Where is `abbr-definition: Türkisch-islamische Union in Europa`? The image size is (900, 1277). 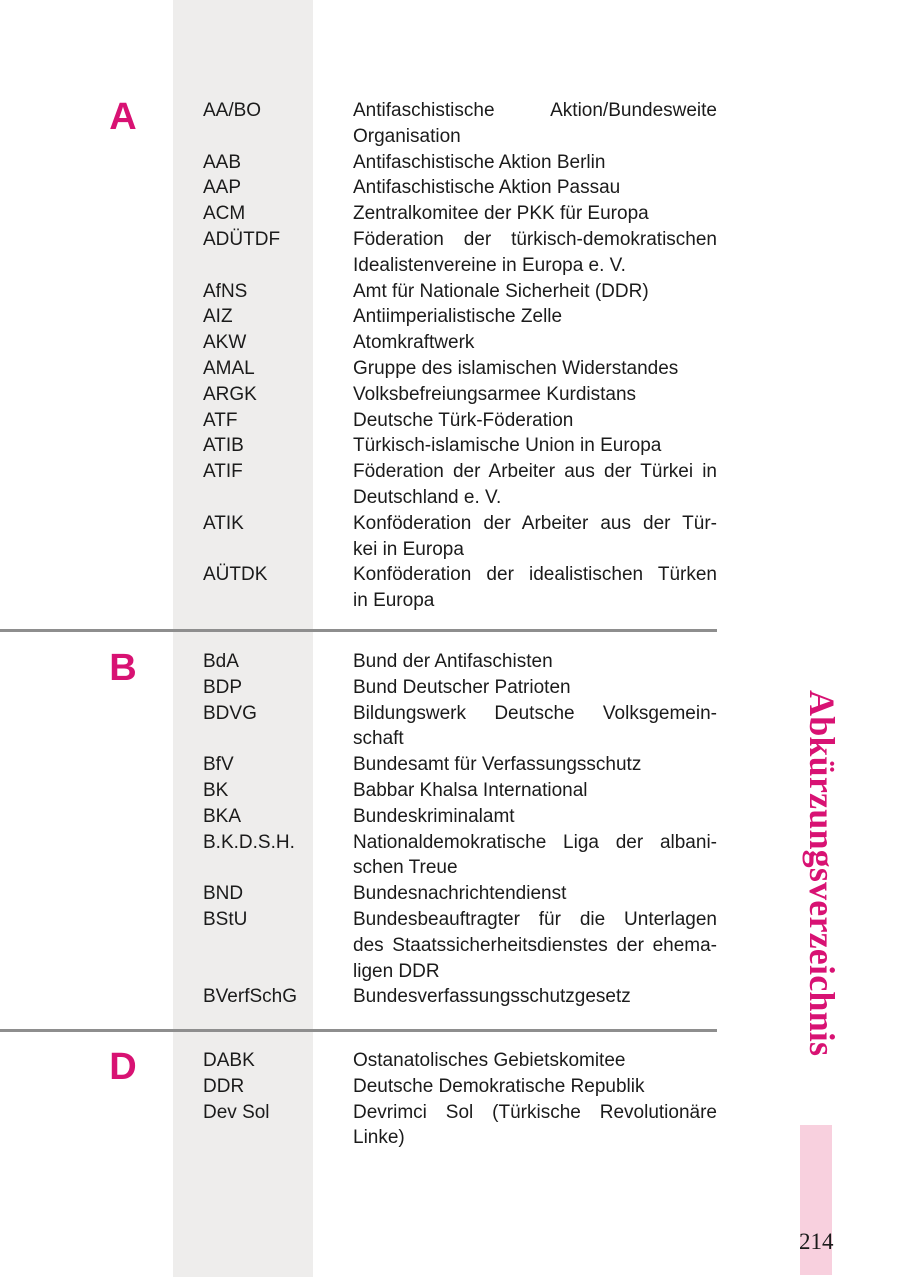
abbr-definition: Türkisch-islamische Union in Europa is located at coordinates (535, 446).